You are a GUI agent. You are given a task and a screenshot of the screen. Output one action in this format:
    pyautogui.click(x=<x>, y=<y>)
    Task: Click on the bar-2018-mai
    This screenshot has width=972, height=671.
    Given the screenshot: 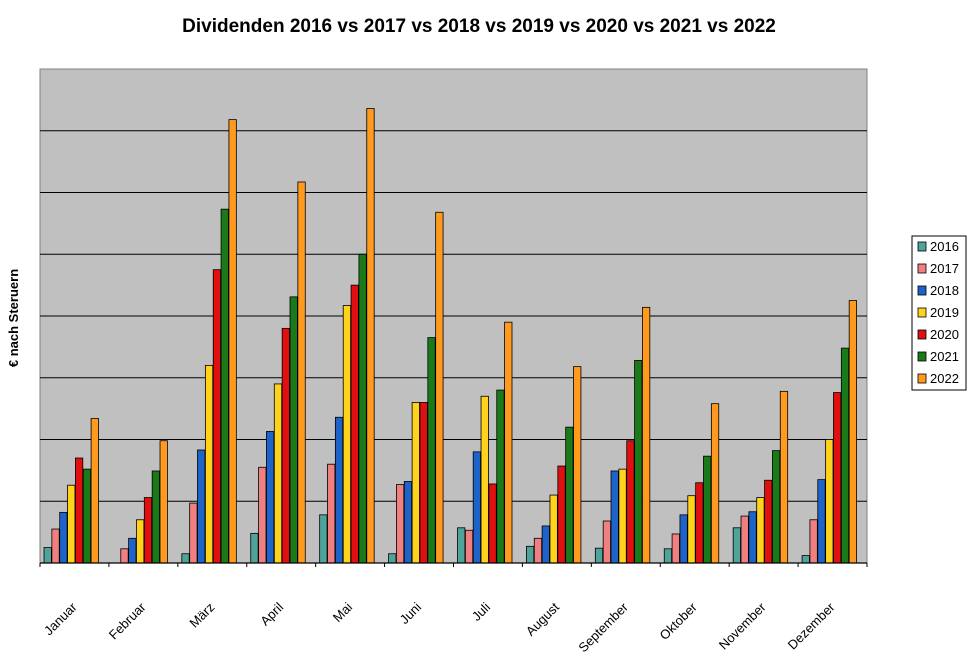 What is the action you would take?
    pyautogui.click(x=339, y=490)
    